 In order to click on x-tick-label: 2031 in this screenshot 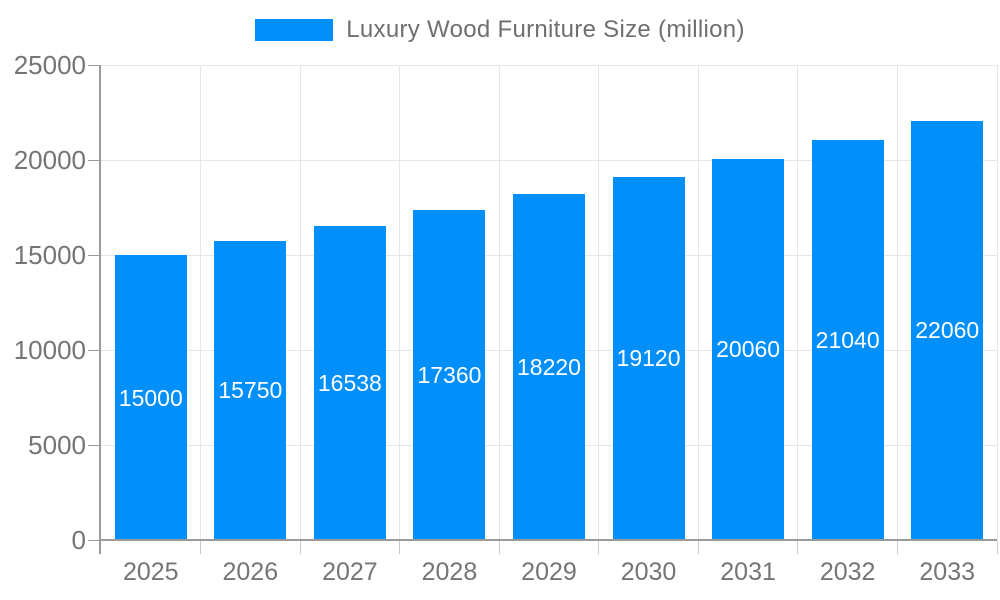, I will do `click(748, 572)`.